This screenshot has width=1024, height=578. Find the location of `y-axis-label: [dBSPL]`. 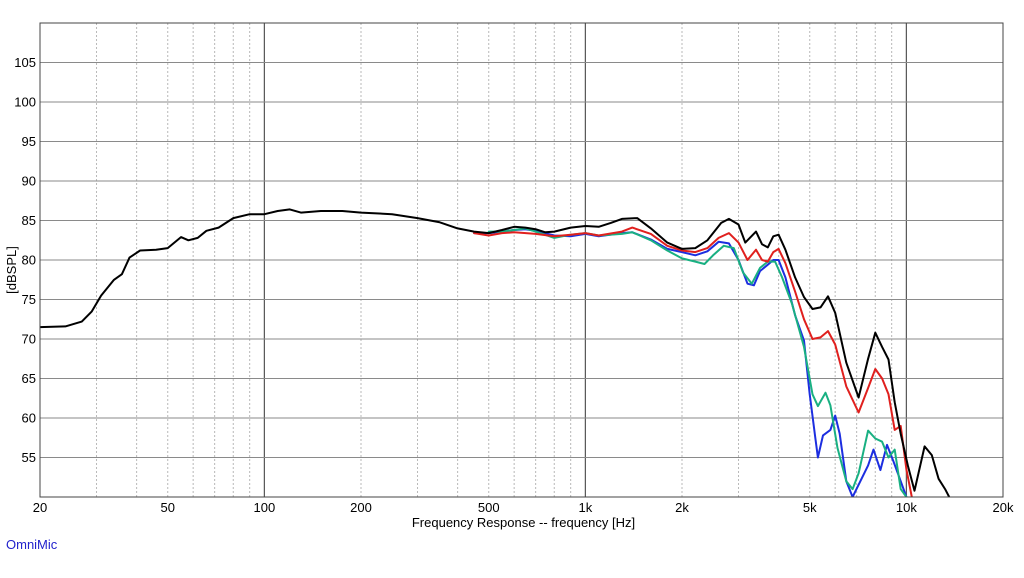

y-axis-label: [dBSPL] is located at coordinates (11, 270).